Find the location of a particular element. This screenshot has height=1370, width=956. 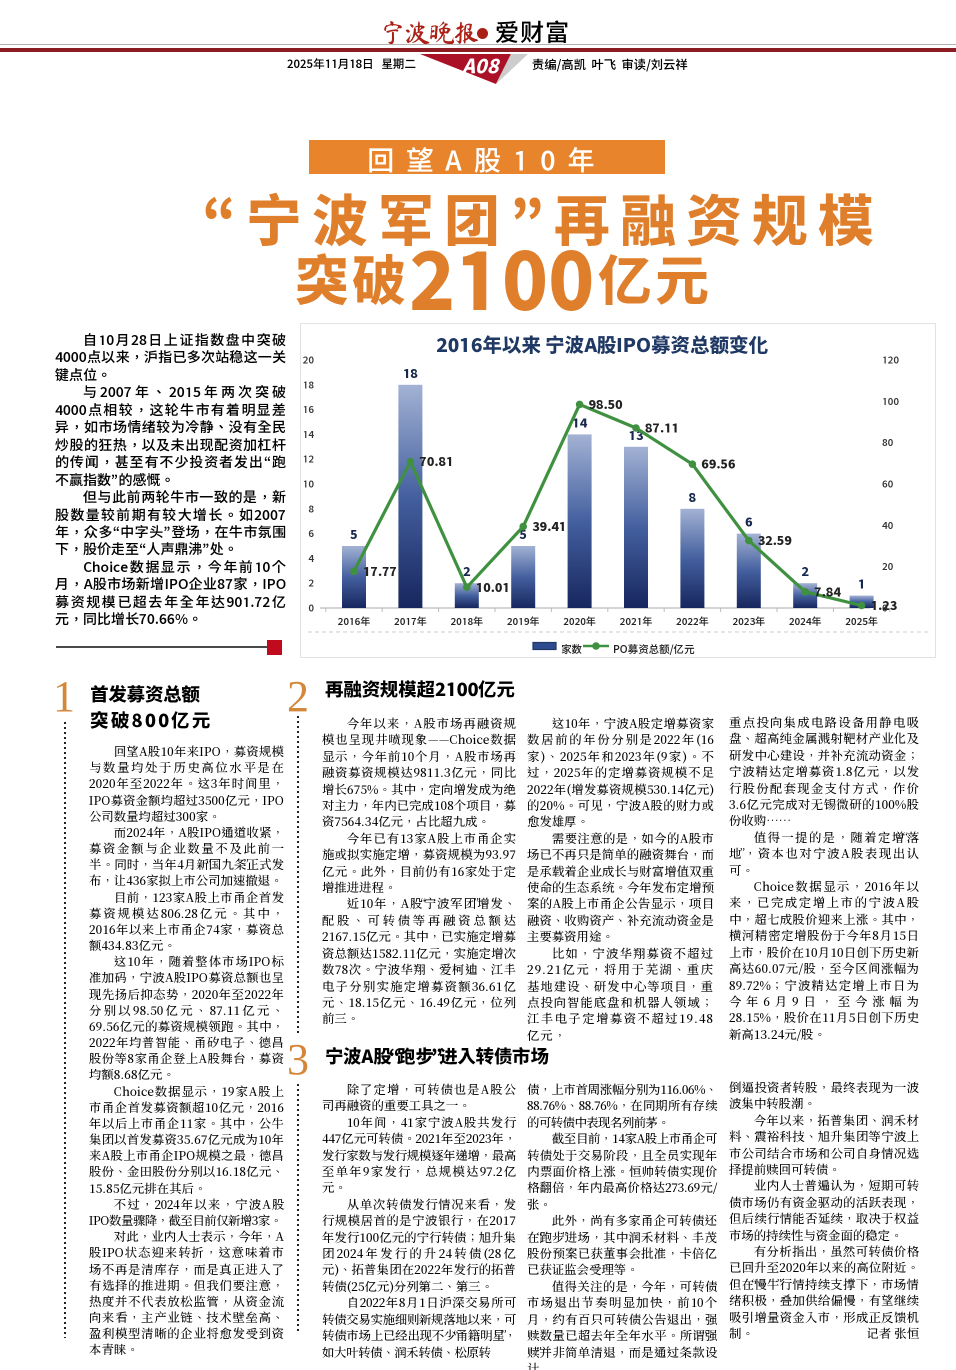

svg-text: 10 is located at coordinates (309, 485).